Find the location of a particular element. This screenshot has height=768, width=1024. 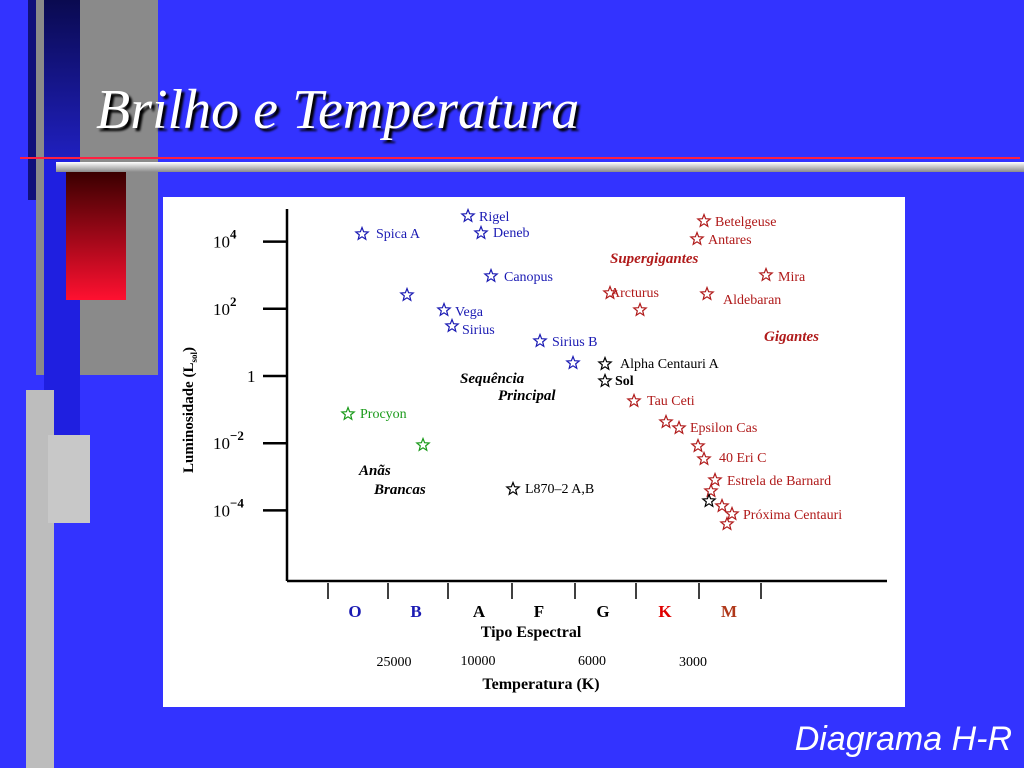

spectral-class-B: B is located at coordinates (415, 611).